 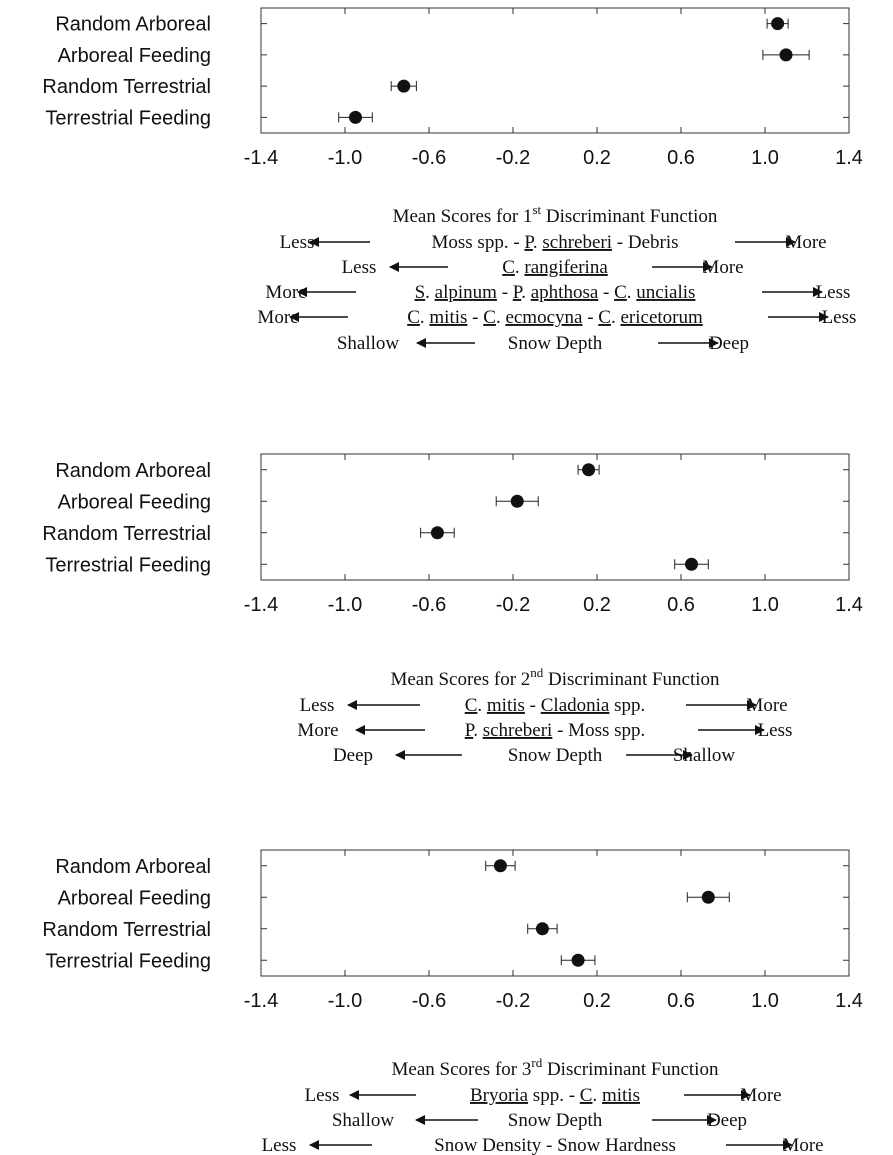 What do you see at coordinates (555, 267) in the screenshot?
I see `caption-variable: C. rangiferina` at bounding box center [555, 267].